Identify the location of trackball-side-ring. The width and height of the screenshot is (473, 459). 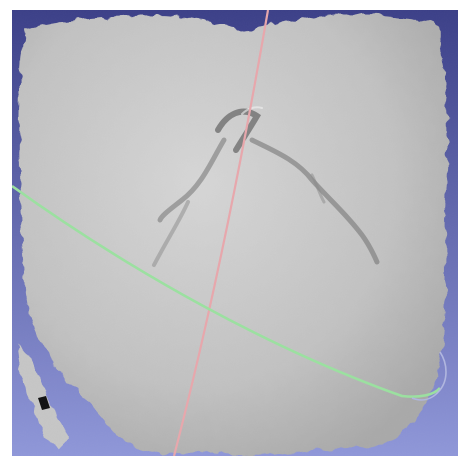
(429, 376).